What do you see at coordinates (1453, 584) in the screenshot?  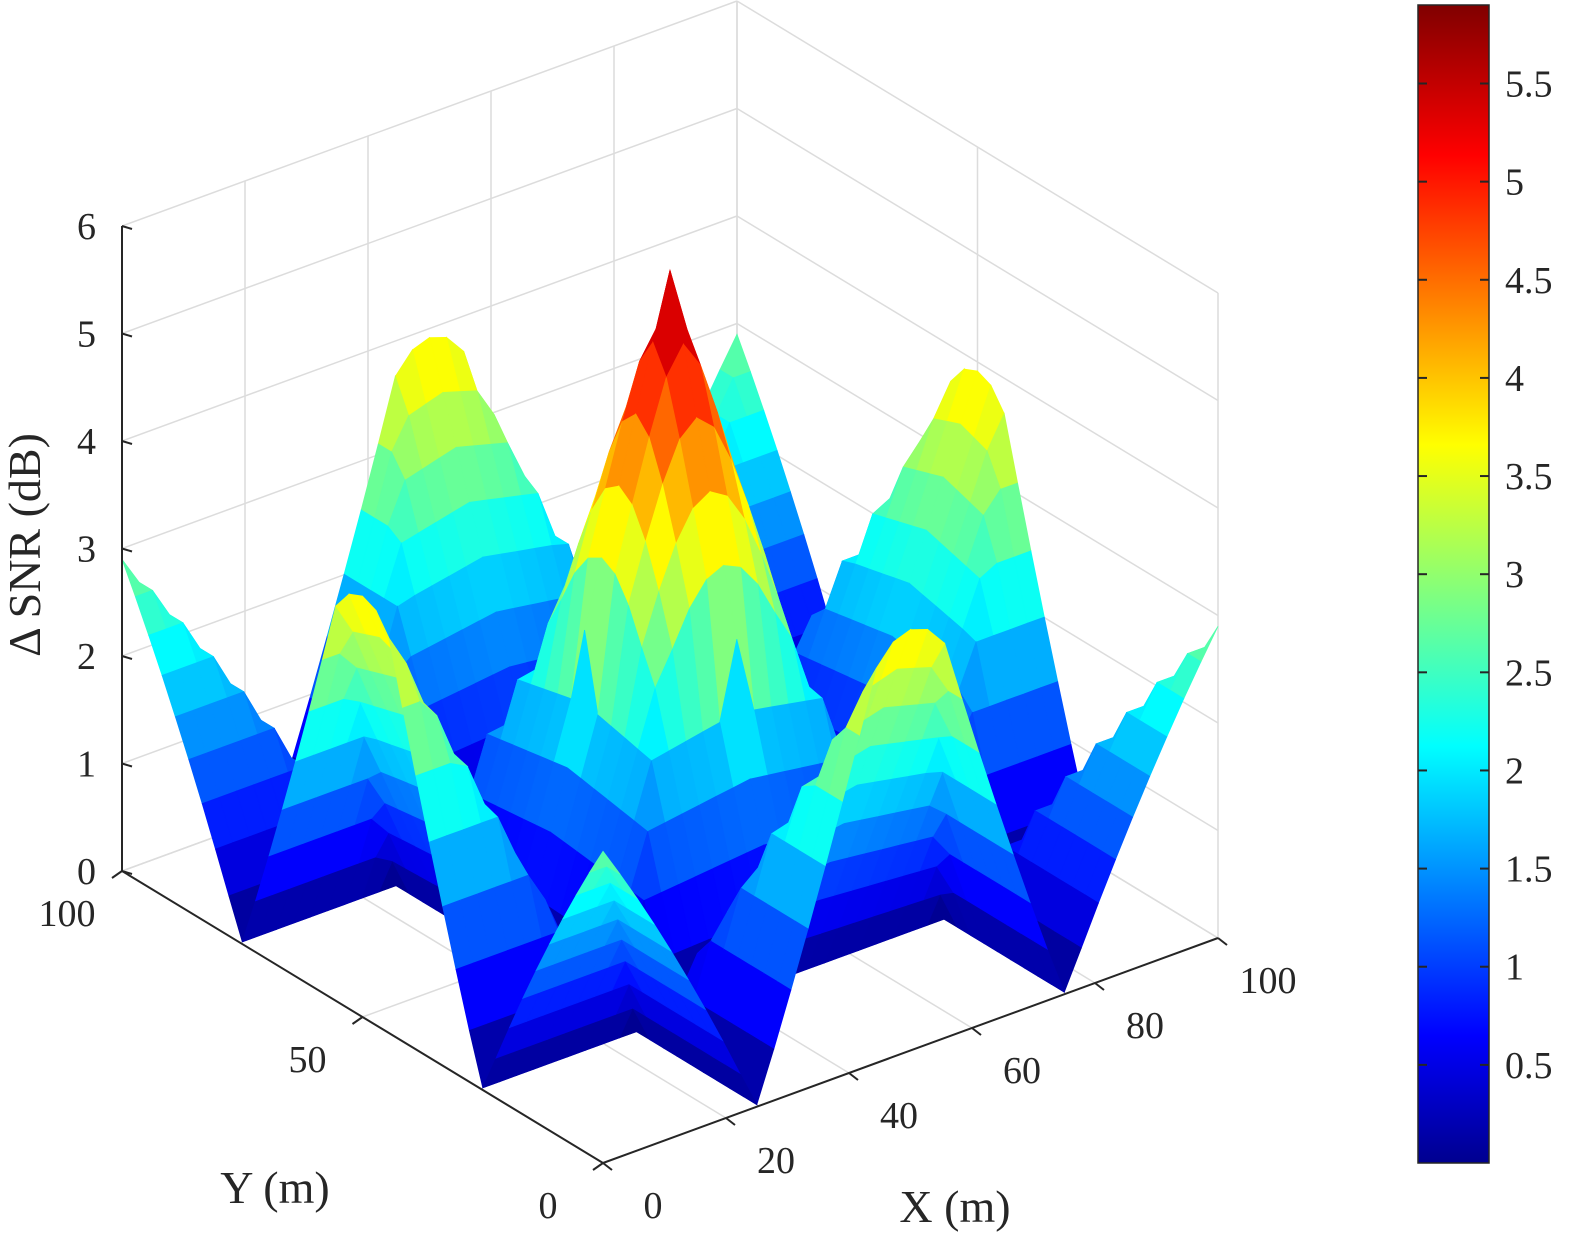 I see `colorbar-gradient` at bounding box center [1453, 584].